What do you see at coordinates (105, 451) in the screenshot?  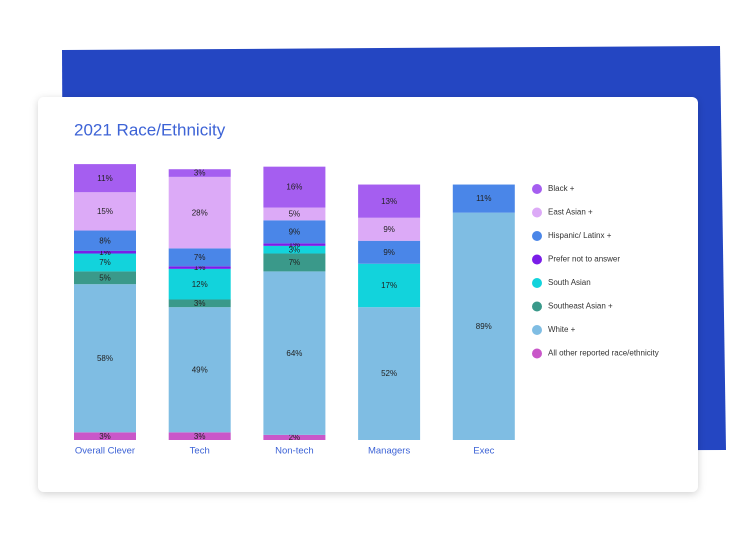 I see `x-tick-label: Overall Clever` at bounding box center [105, 451].